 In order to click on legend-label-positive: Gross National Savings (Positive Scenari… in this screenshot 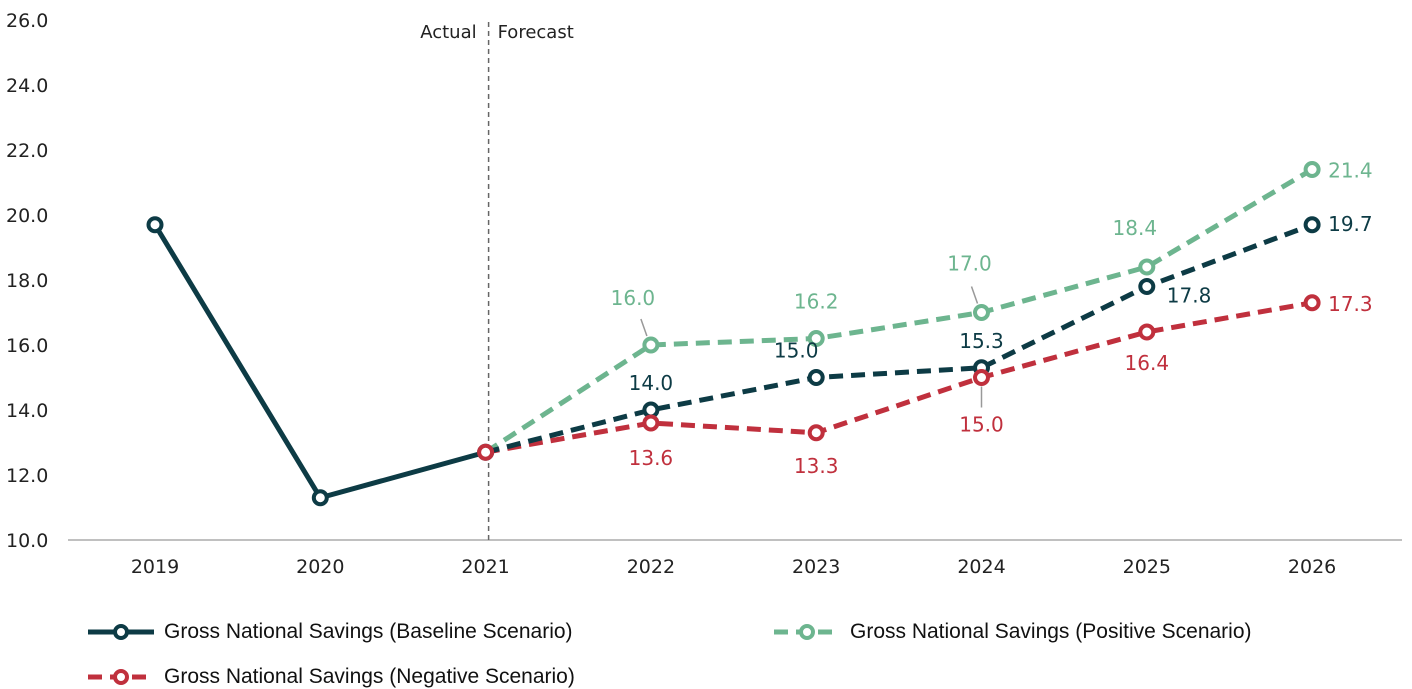, I will do `click(1051, 631)`.